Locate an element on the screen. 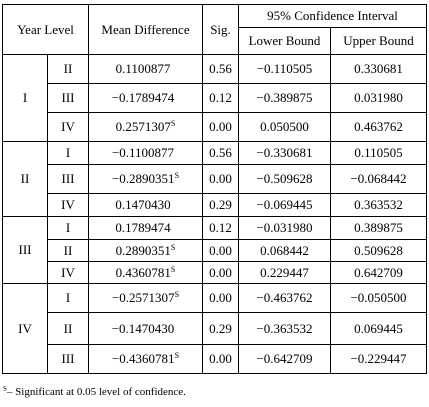 This screenshot has height=407, width=429. header-upper-bound: Upper Bound is located at coordinates (378, 41).